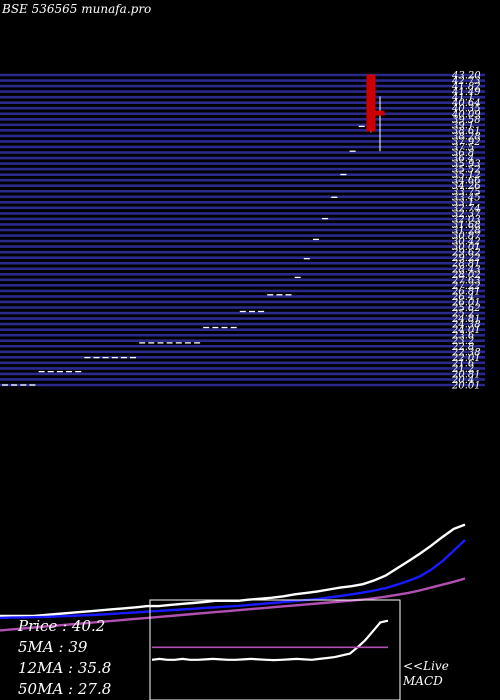  What do you see at coordinates (466, 114) in the screenshot?
I see `price-level-label: 40.09` at bounding box center [466, 114].